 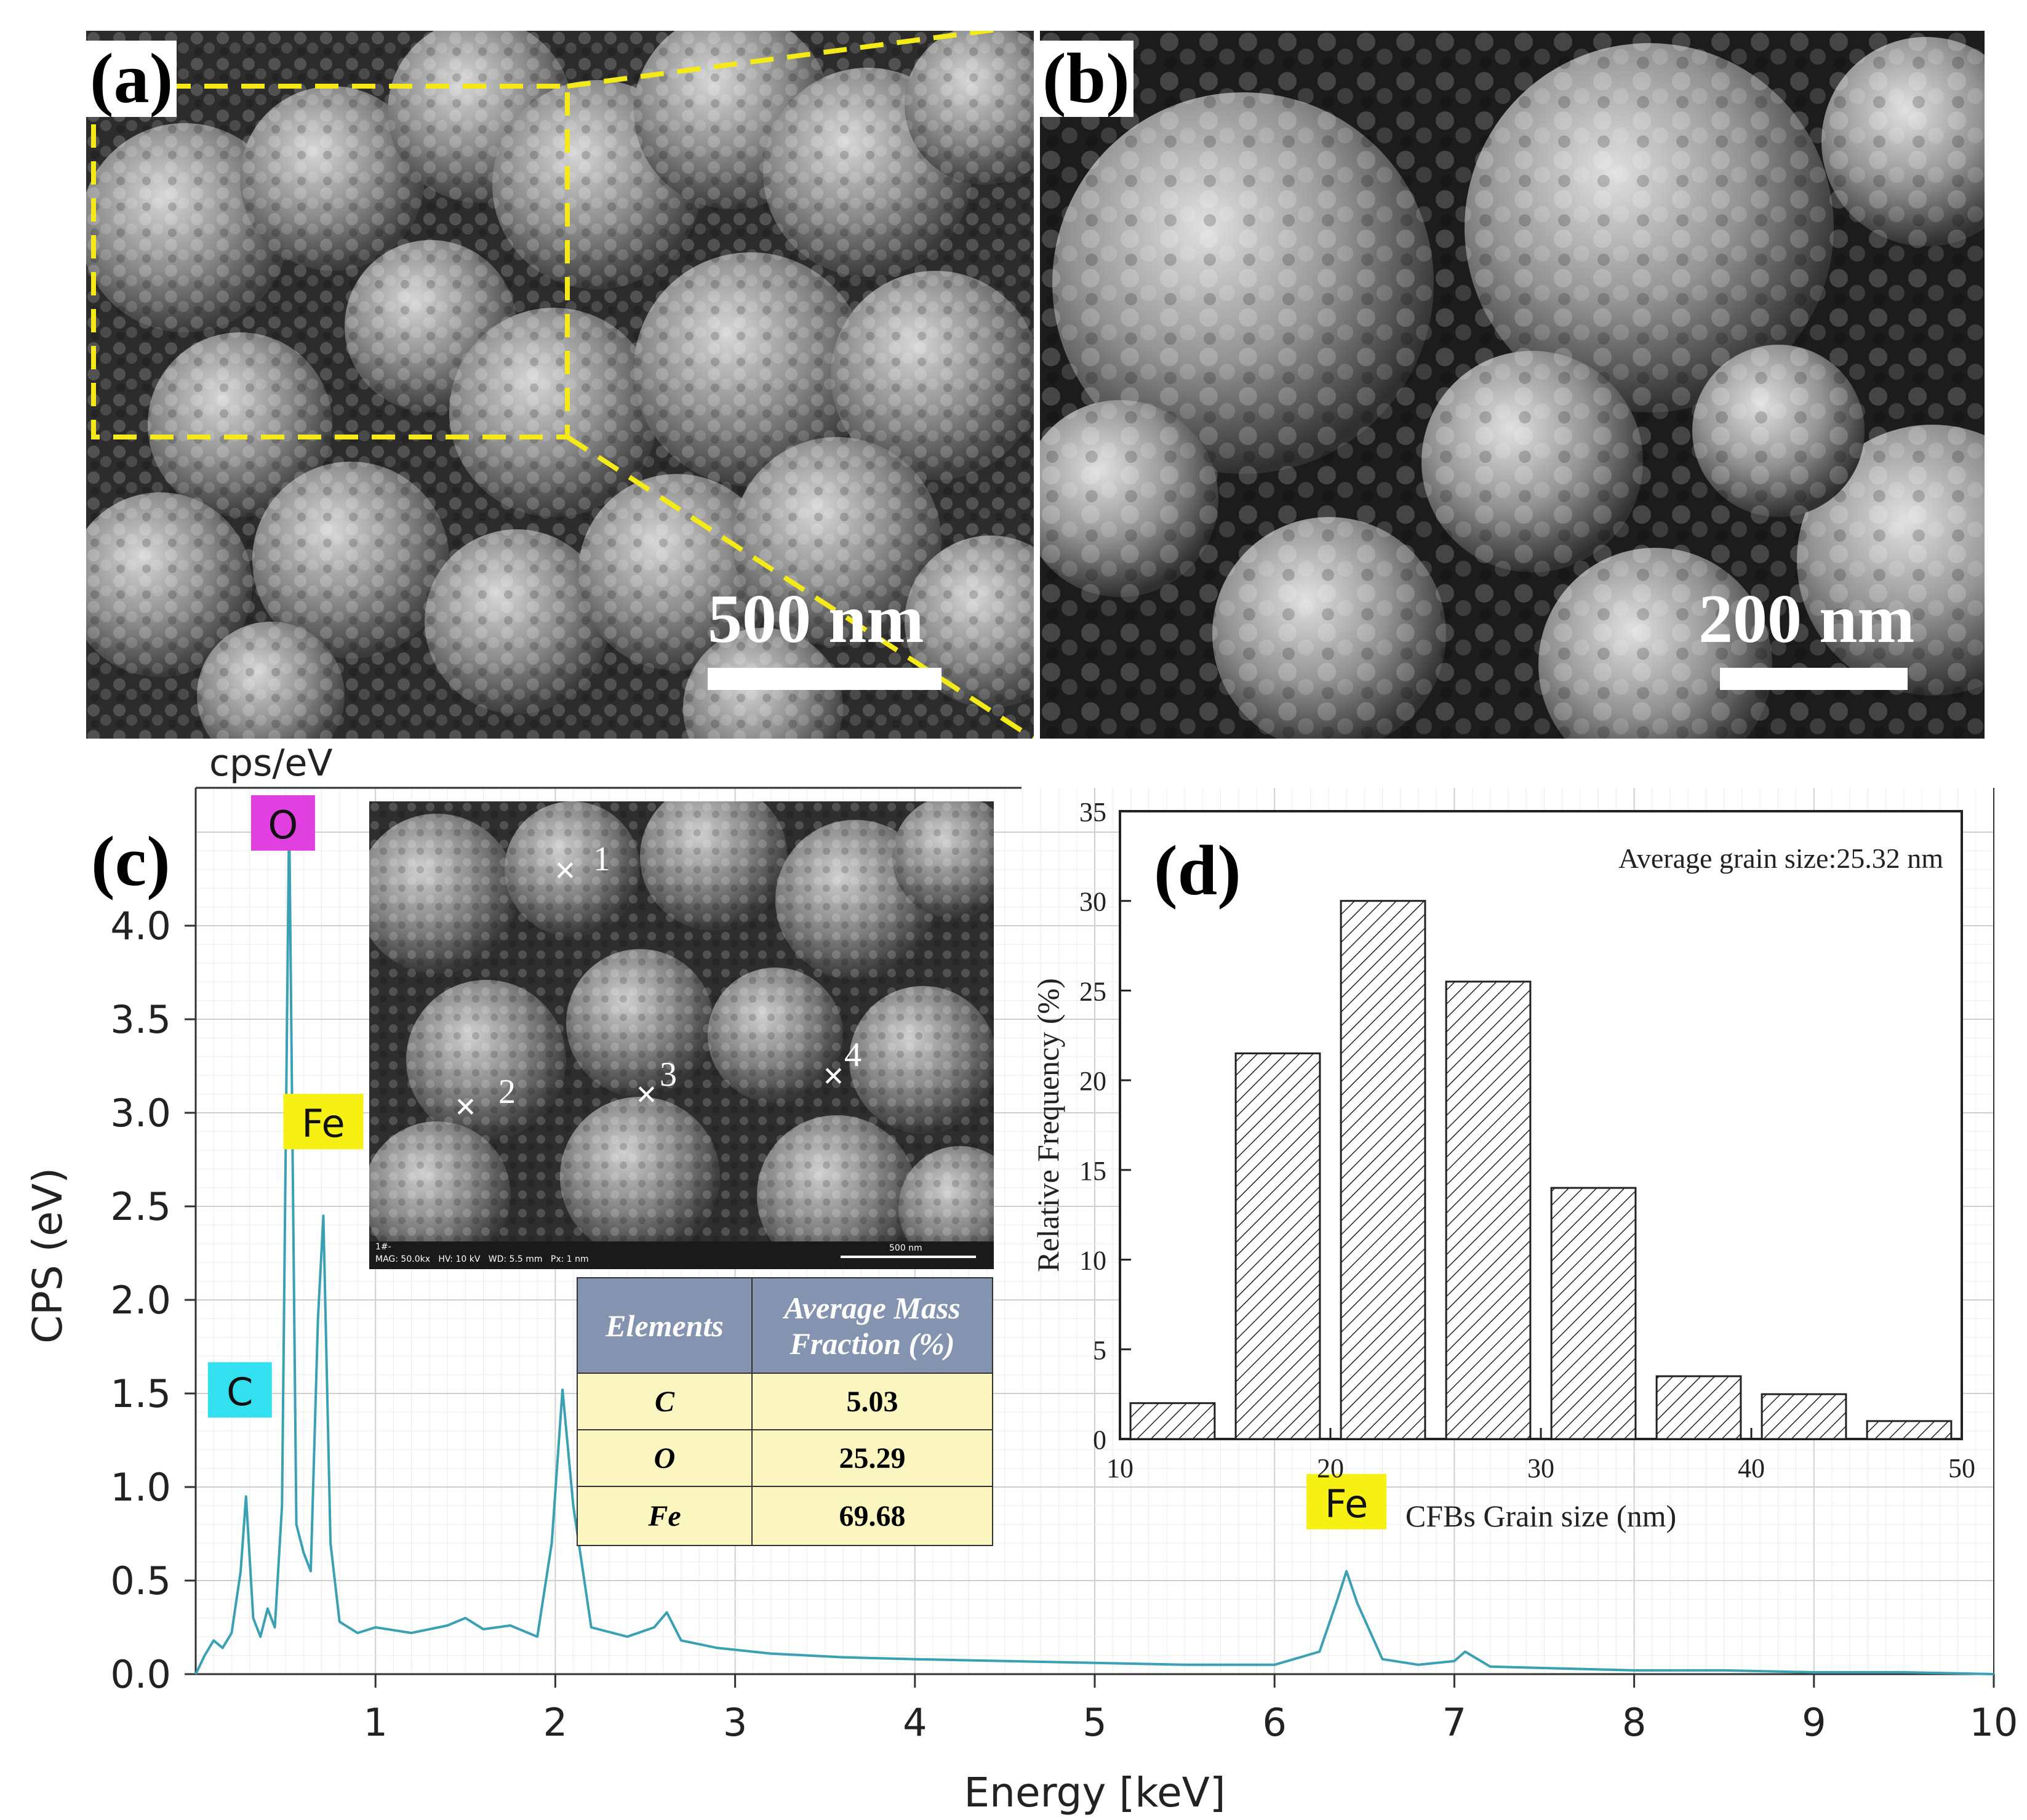 What do you see at coordinates (1634, 1722) in the screenshot?
I see `x-tick-label: 8` at bounding box center [1634, 1722].